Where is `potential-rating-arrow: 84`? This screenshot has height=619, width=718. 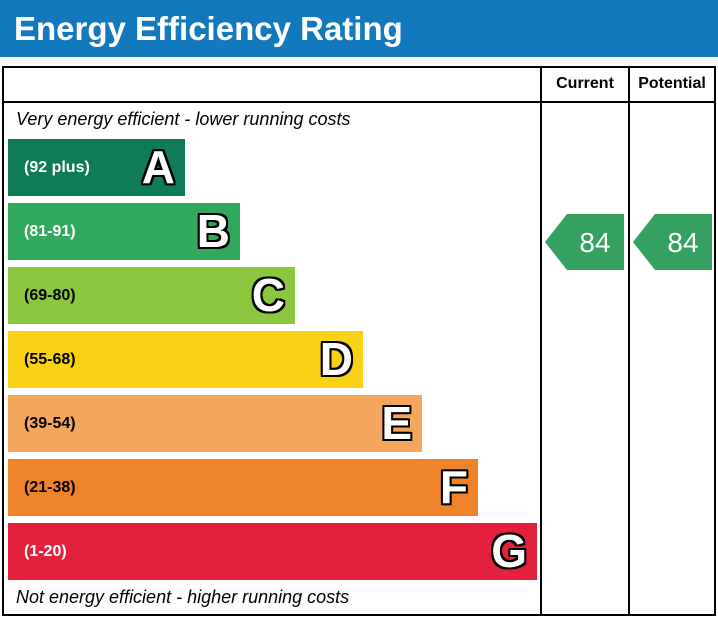
potential-rating-arrow: 84 is located at coordinates (672, 242).